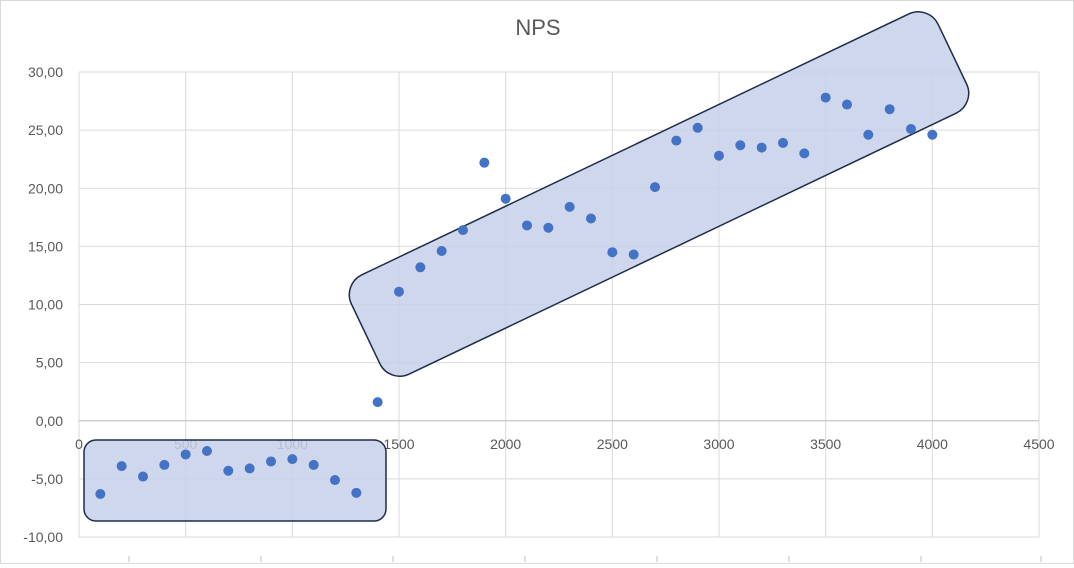  Describe the element at coordinates (505, 444) in the screenshot. I see `x-tick-label: 2000` at that location.